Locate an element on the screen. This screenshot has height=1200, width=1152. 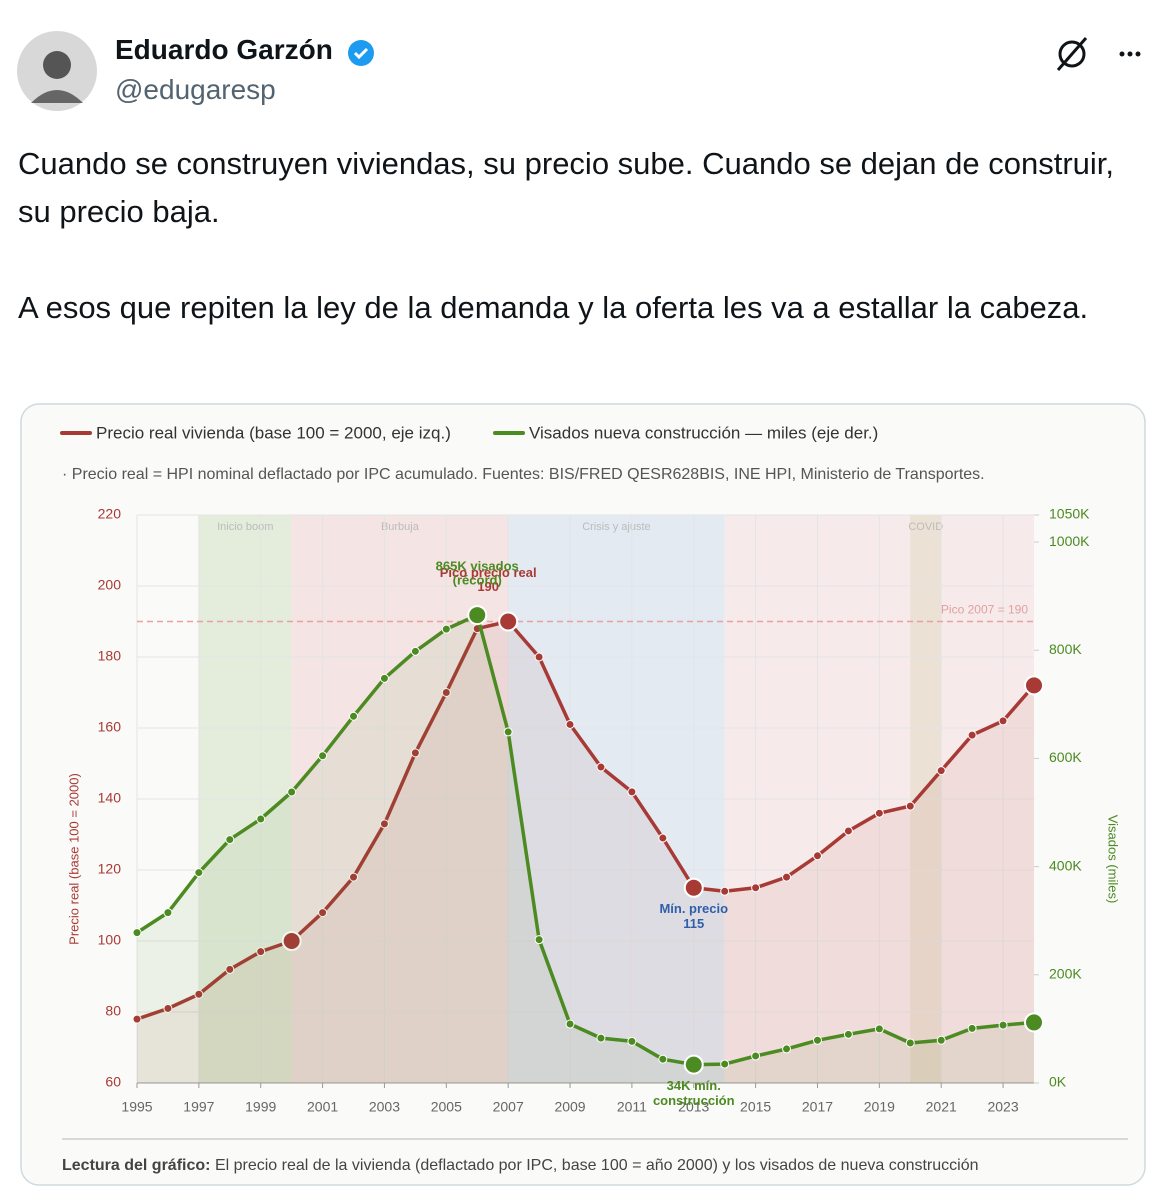
x-tick-label: 2003 is located at coordinates (384, 1107).